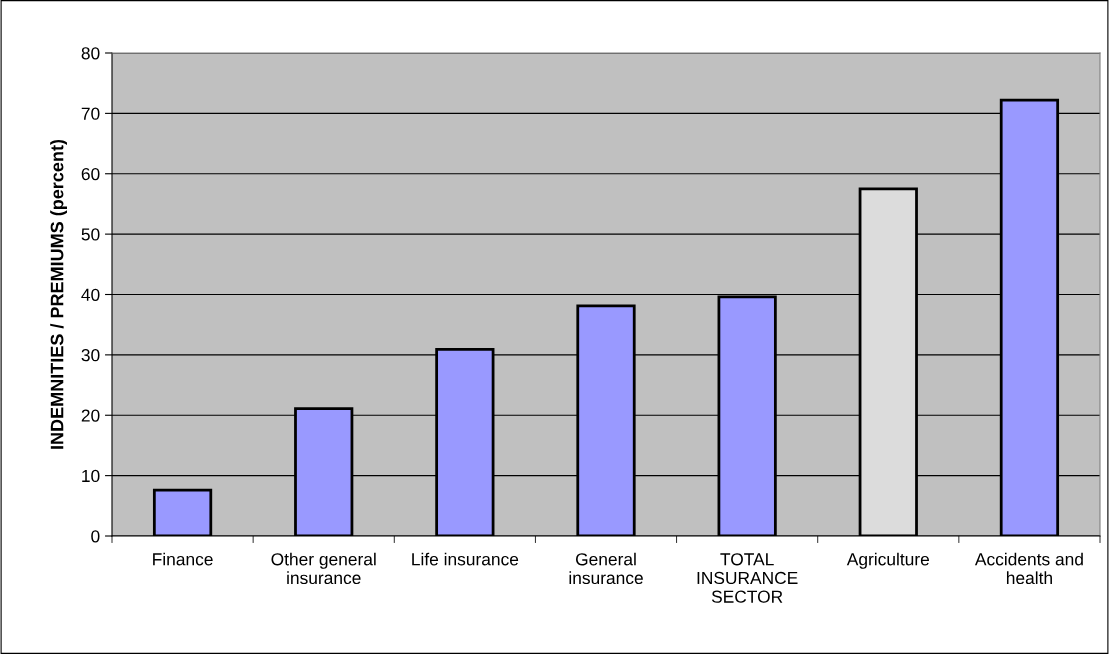 The image size is (1109, 654). Describe the element at coordinates (90, 174) in the screenshot. I see `y-tick-label: 60` at that location.